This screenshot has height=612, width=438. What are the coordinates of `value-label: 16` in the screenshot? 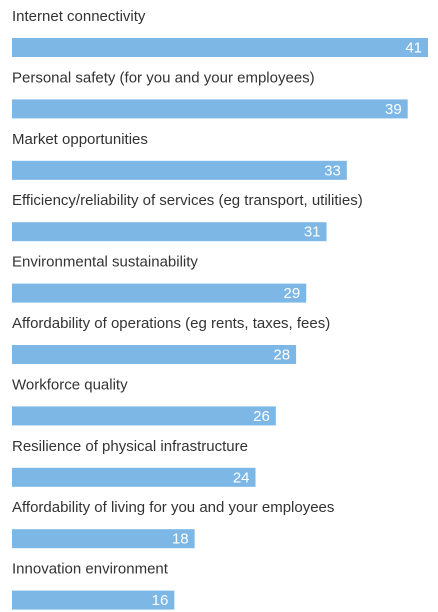 It's located at (160, 600).